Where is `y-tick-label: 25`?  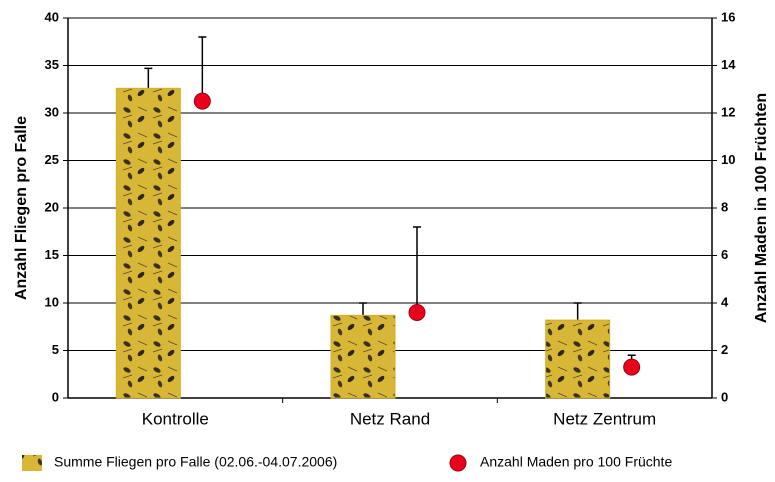 y-tick-label: 25 is located at coordinates (52, 159).